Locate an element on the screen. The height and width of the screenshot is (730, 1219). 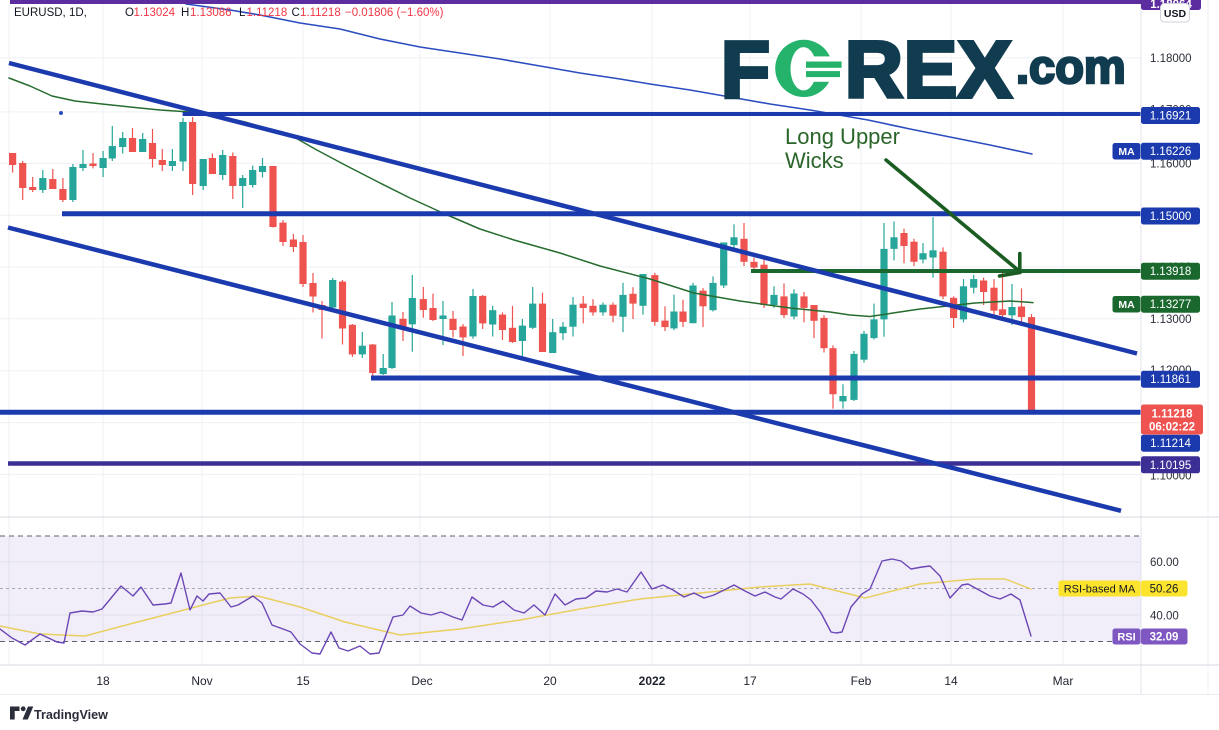
svg-text: RSI-based MA is located at coordinates (1100, 590).